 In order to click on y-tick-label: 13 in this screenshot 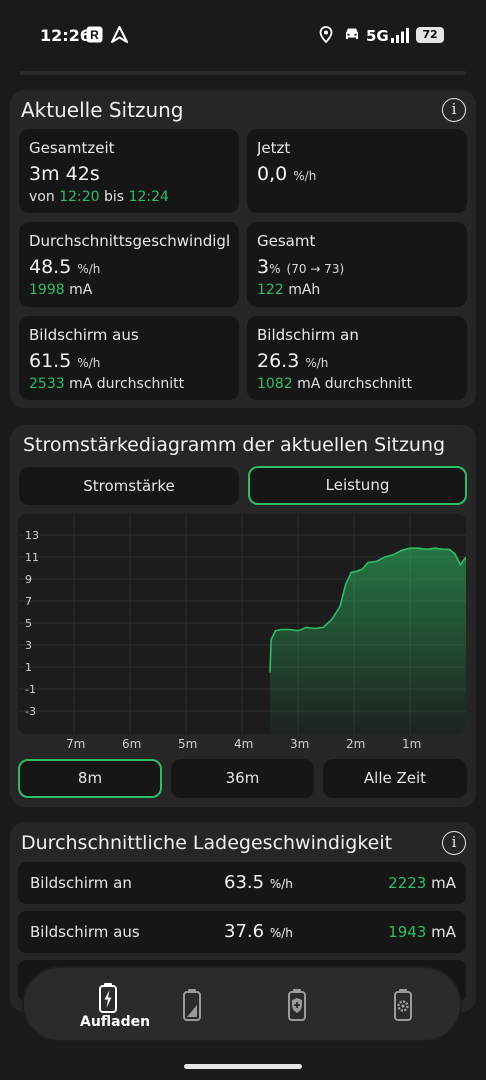, I will do `click(32, 535)`.